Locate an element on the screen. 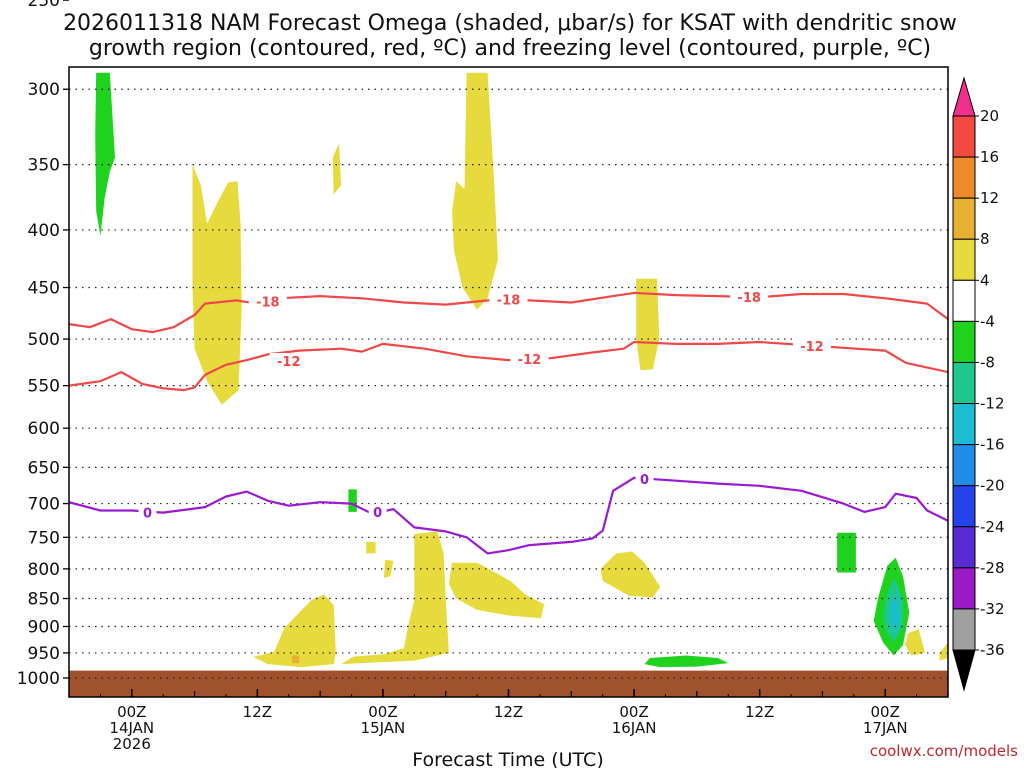  contour-label-bg--12-1 is located at coordinates (529, 359).